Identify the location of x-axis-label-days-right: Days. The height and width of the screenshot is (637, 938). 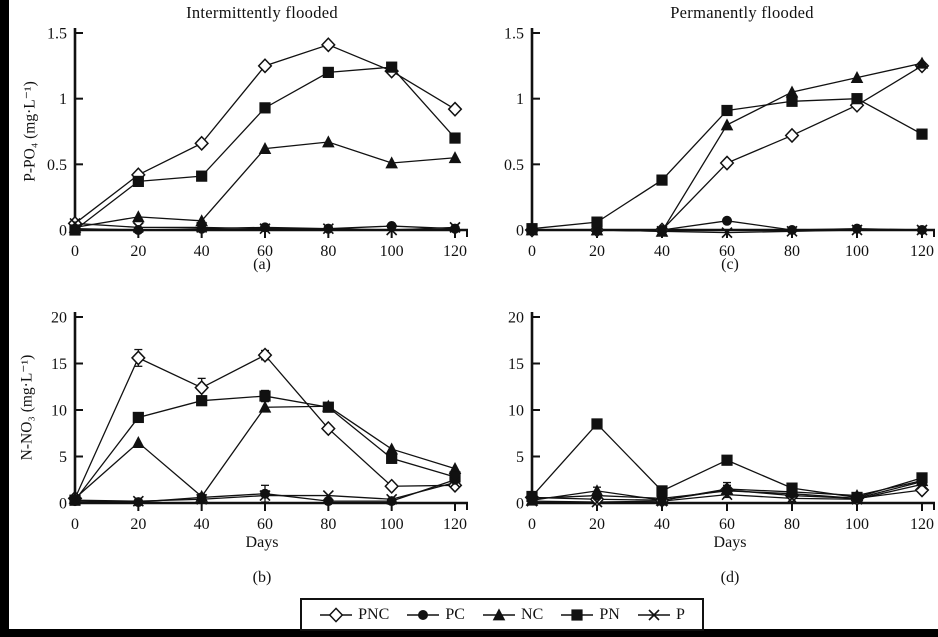
(730, 542).